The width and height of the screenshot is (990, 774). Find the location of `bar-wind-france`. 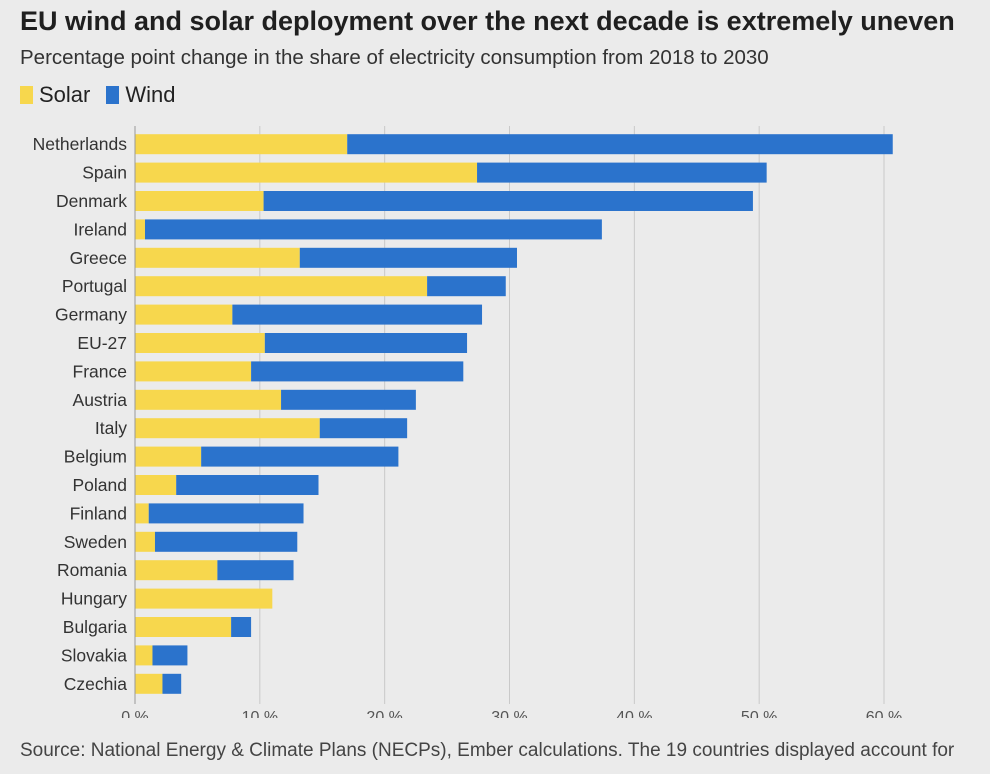

bar-wind-france is located at coordinates (357, 371).